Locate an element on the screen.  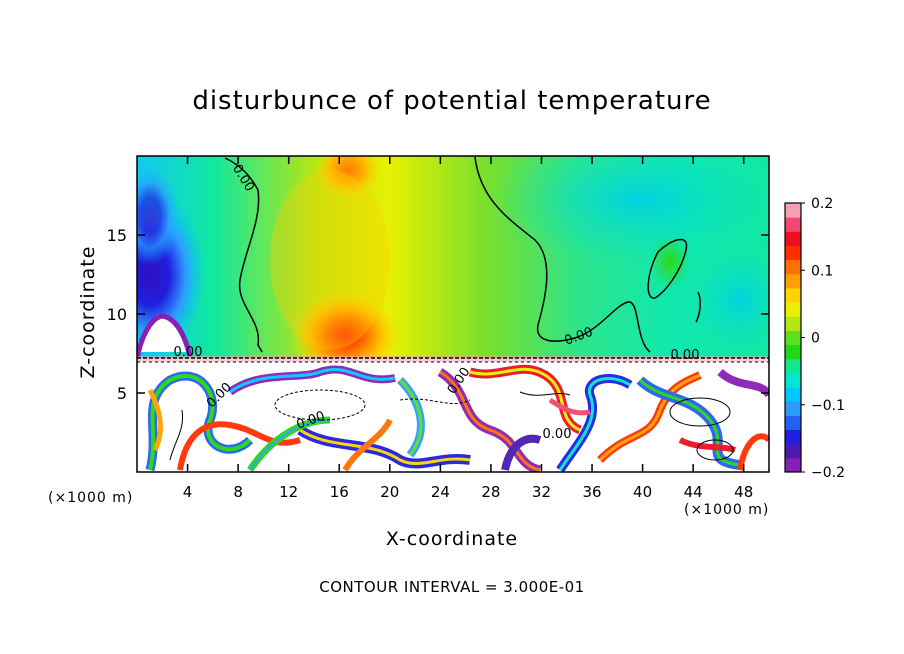
y-tick-label: 15 is located at coordinates (117, 235).